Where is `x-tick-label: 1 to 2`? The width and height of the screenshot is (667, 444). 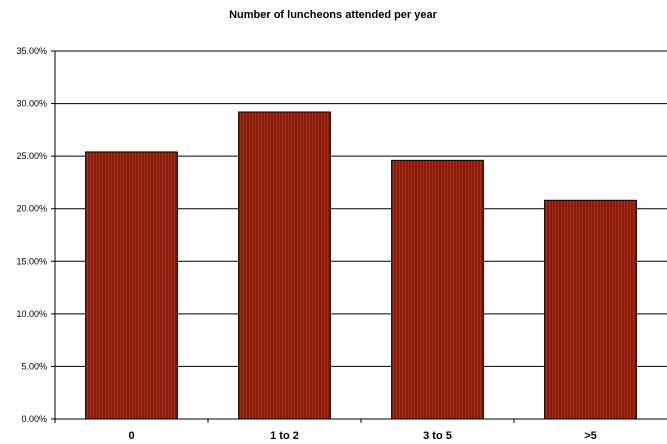
x-tick-label: 1 to 2 is located at coordinates (284, 436).